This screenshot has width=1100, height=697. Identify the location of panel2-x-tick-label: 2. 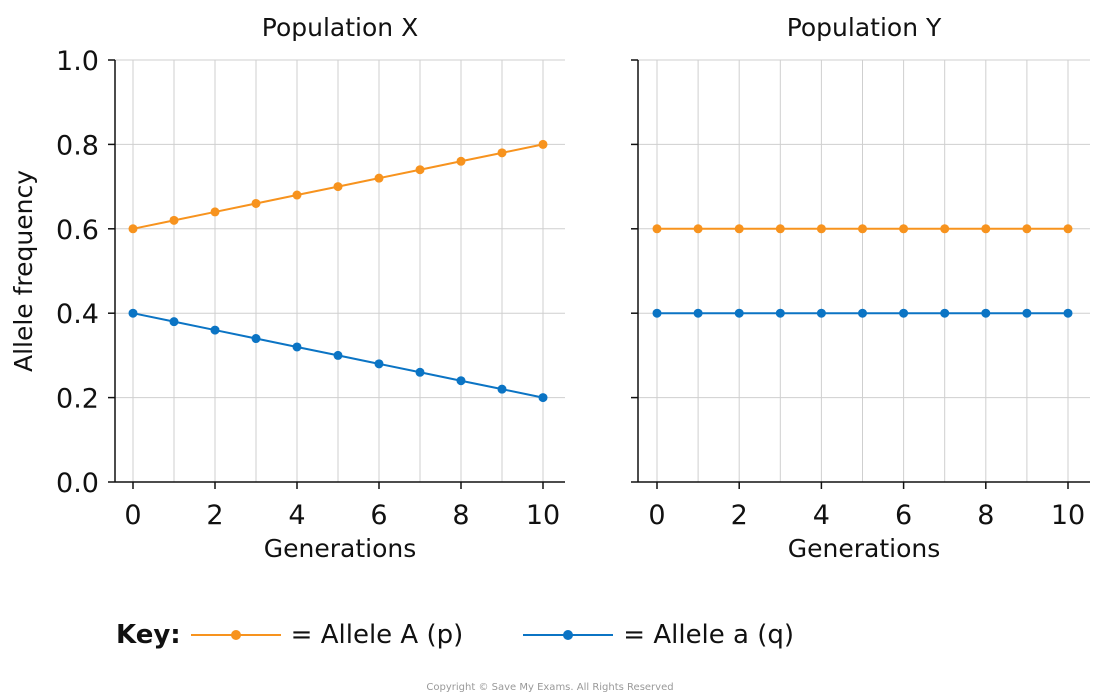
(739, 515).